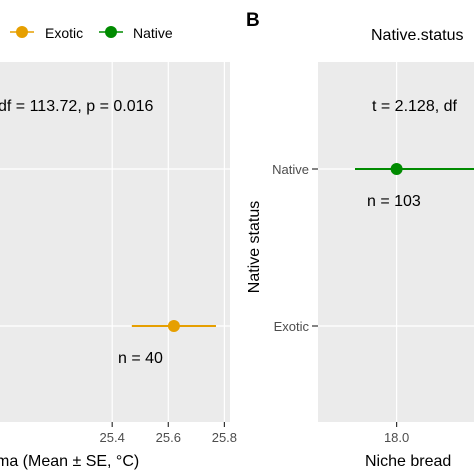 This screenshot has width=474, height=474. I want to click on panel-b-n-label-native: n = 103, so click(394, 201).